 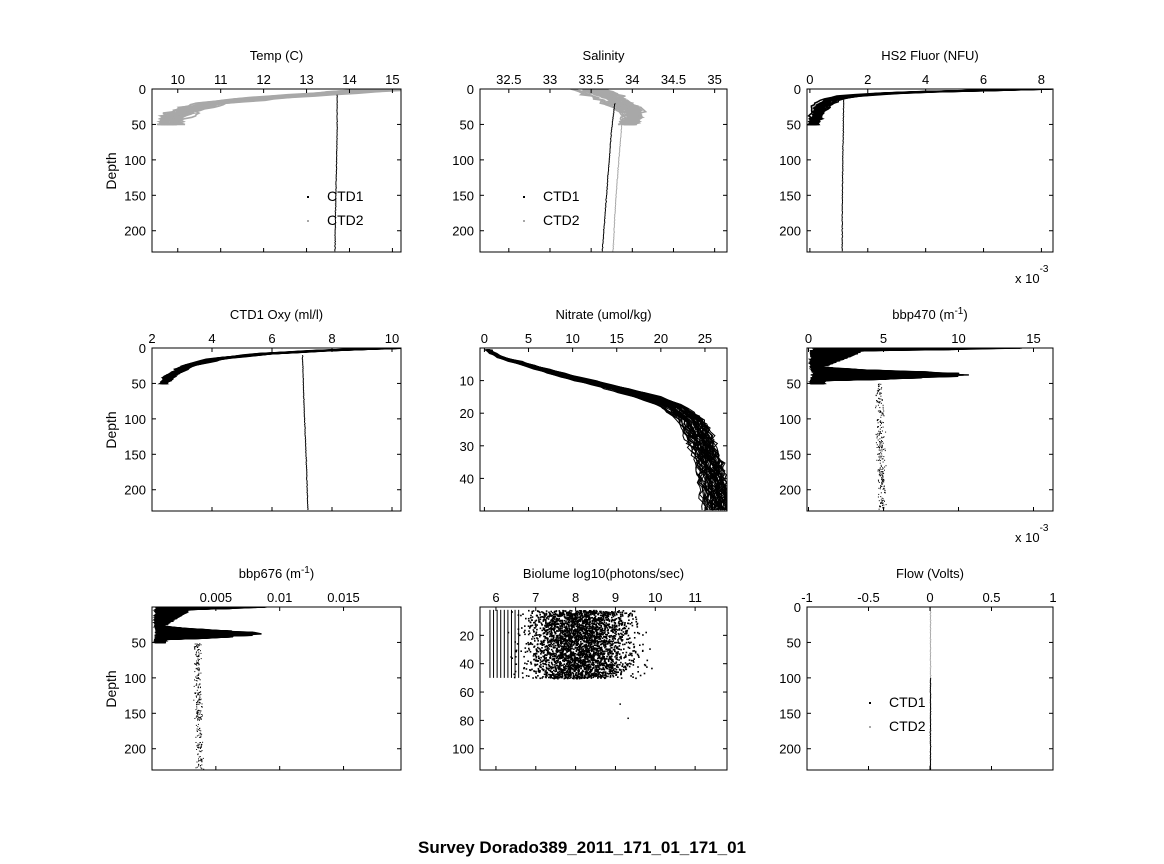 What do you see at coordinates (603, 314) in the screenshot?
I see `chart-title: Nitrate (umol/kg)` at bounding box center [603, 314].